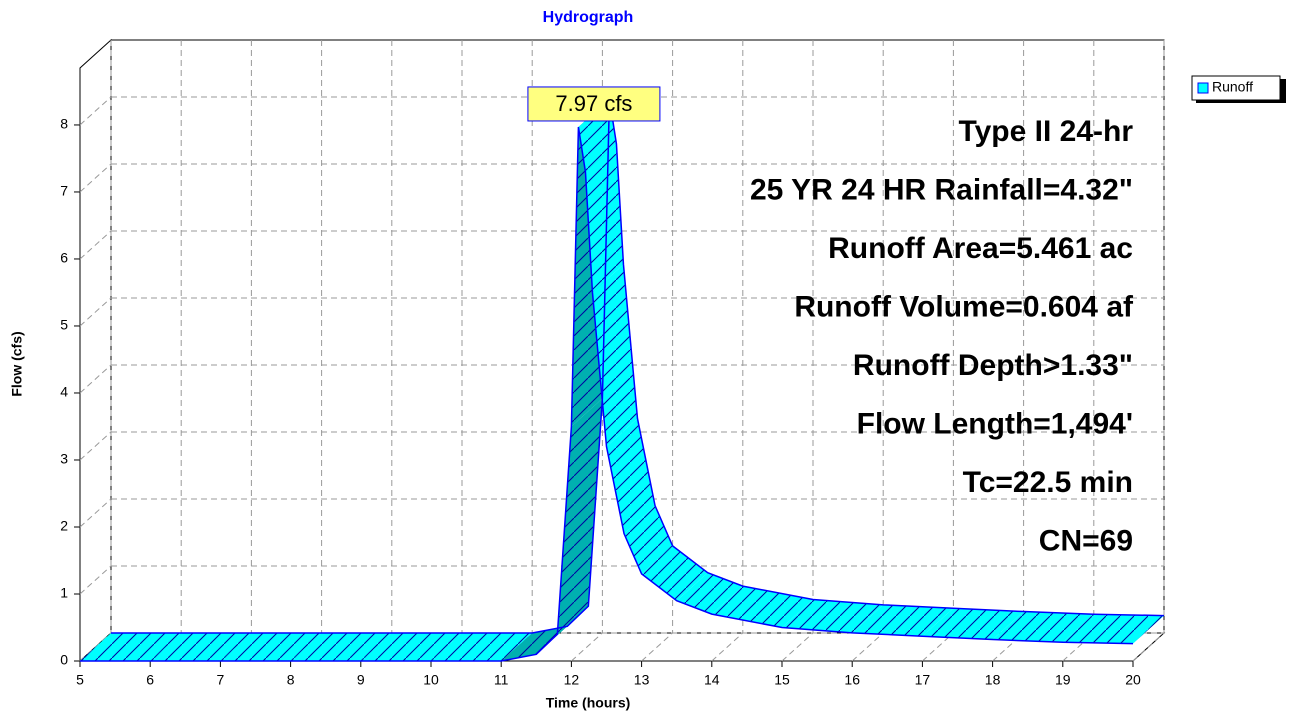  What do you see at coordinates (221, 680) in the screenshot?
I see `x-tick-label: 7` at bounding box center [221, 680].